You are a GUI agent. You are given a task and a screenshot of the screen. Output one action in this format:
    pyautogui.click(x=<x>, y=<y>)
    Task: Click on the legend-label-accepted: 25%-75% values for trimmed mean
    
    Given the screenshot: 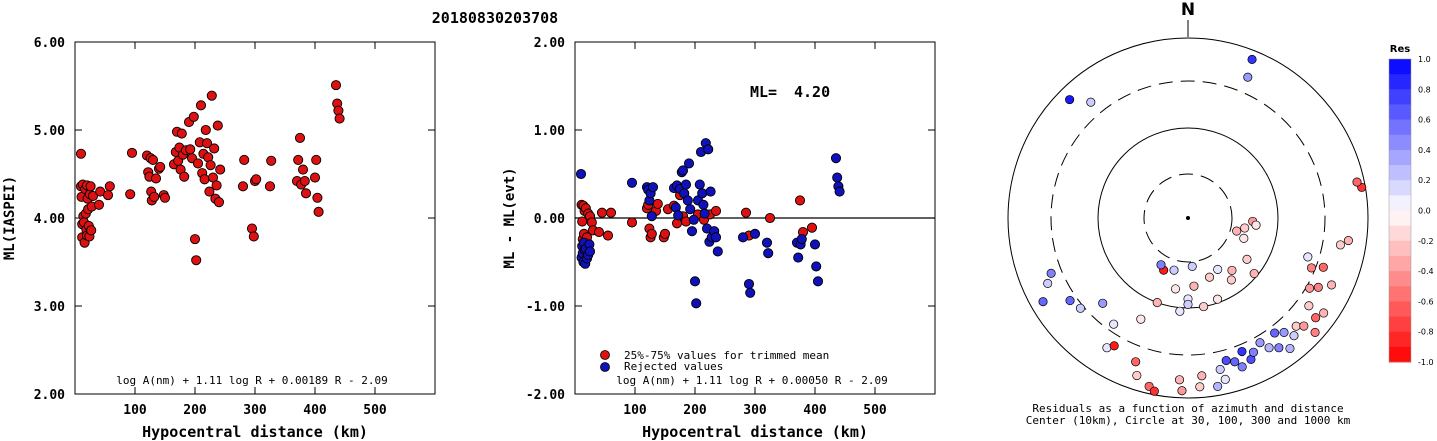 What is the action you would take?
    pyautogui.click(x=726, y=355)
    